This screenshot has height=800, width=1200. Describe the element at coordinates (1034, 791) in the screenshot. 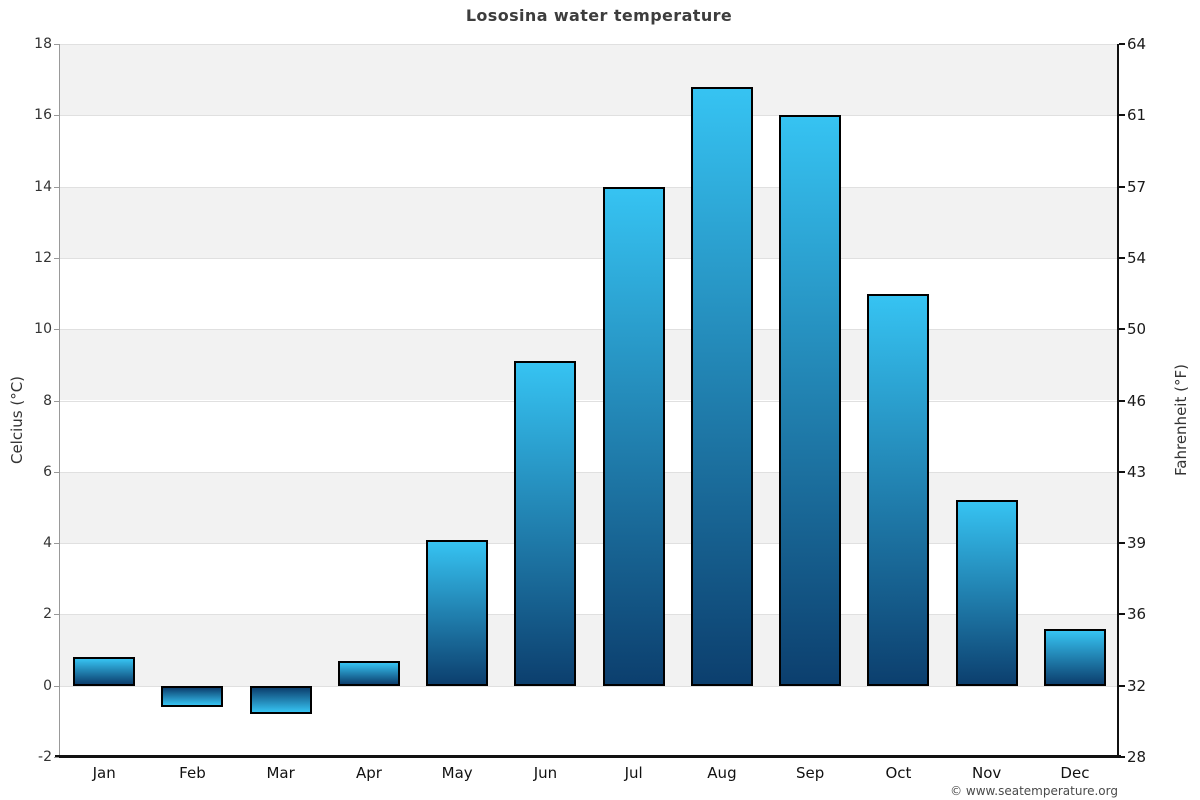

I see `watermark: © www.seatemperature.org` at that location.